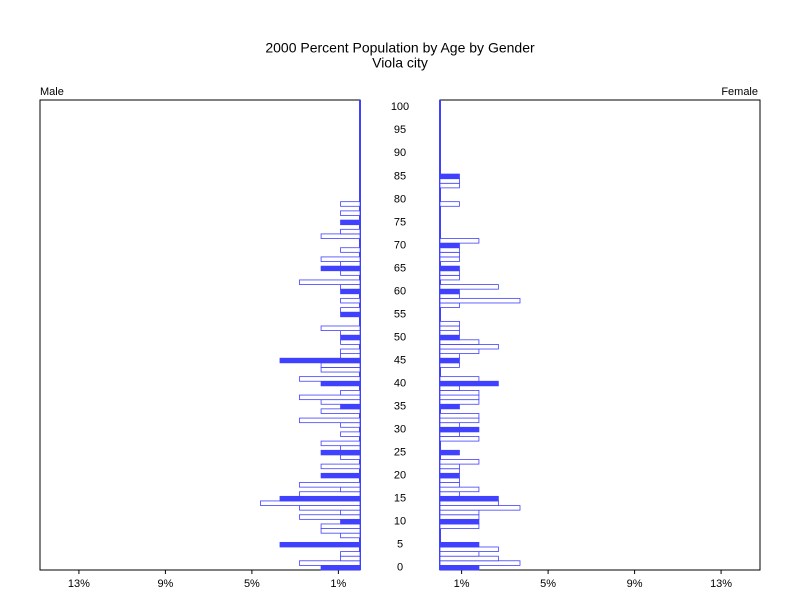 The width and height of the screenshot is (800, 600). What do you see at coordinates (338, 584) in the screenshot?
I see `x-tick-label: 1%` at bounding box center [338, 584].